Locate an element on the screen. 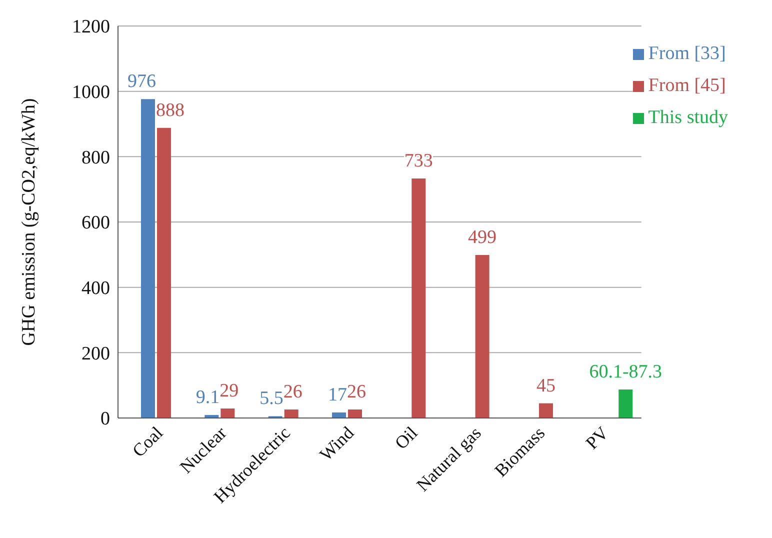 The width and height of the screenshot is (772, 538). x-tick-label: Oil is located at coordinates (406, 438).